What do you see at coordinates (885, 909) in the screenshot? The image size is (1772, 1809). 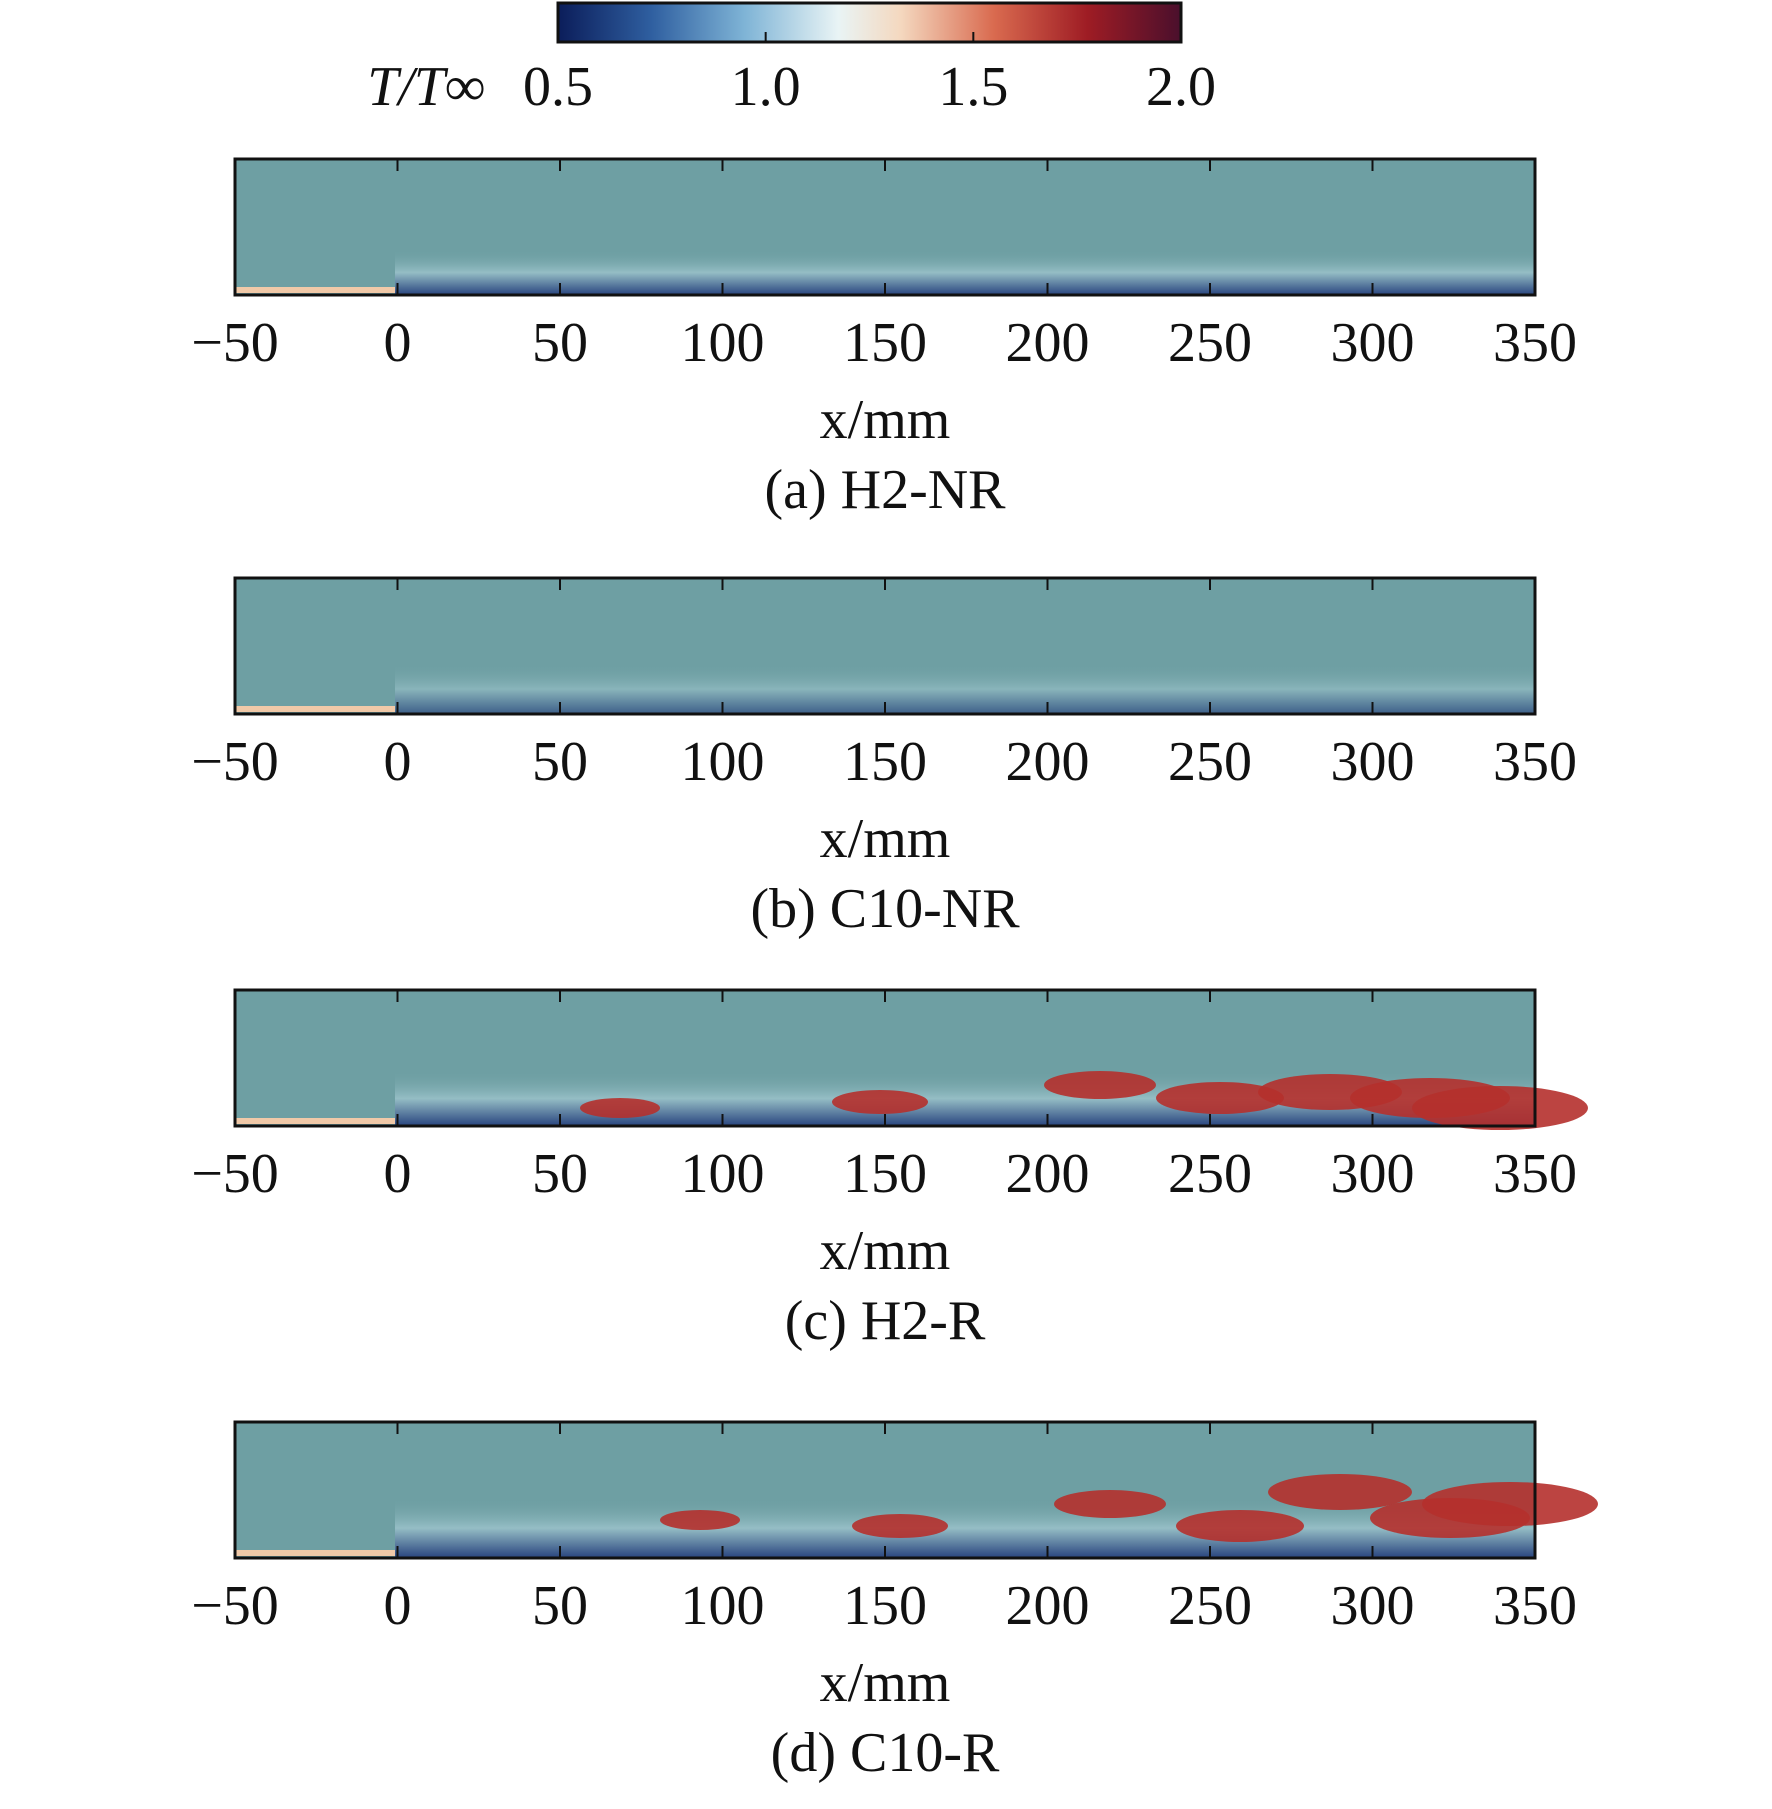 I see `panel-caption: (b) C10-NR` at bounding box center [885, 909].